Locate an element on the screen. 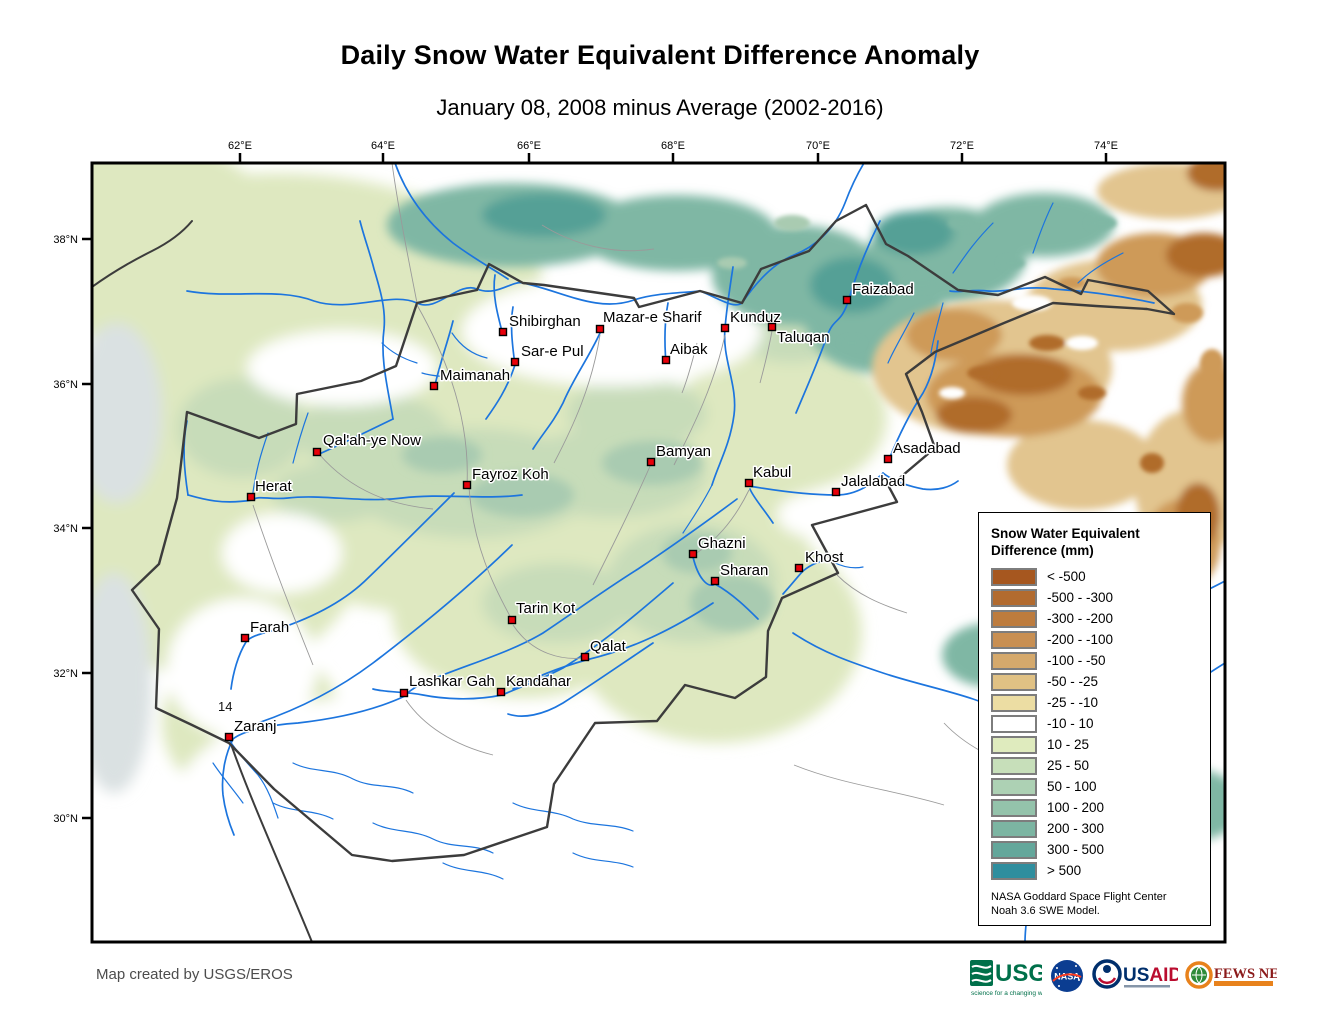 Image resolution: width=1320 pixels, height=1020 pixels. road-label: 14 is located at coordinates (225, 706).